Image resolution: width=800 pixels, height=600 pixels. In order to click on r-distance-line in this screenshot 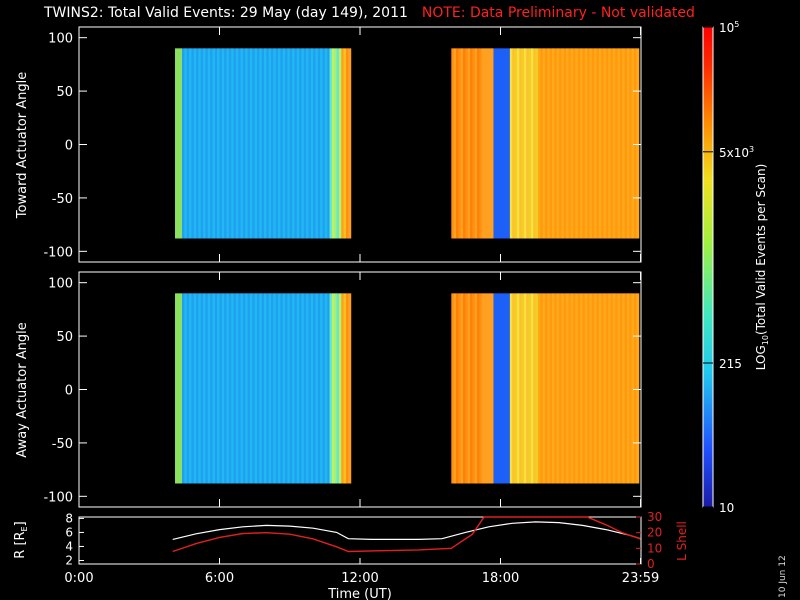, I will do `click(406, 530)`.